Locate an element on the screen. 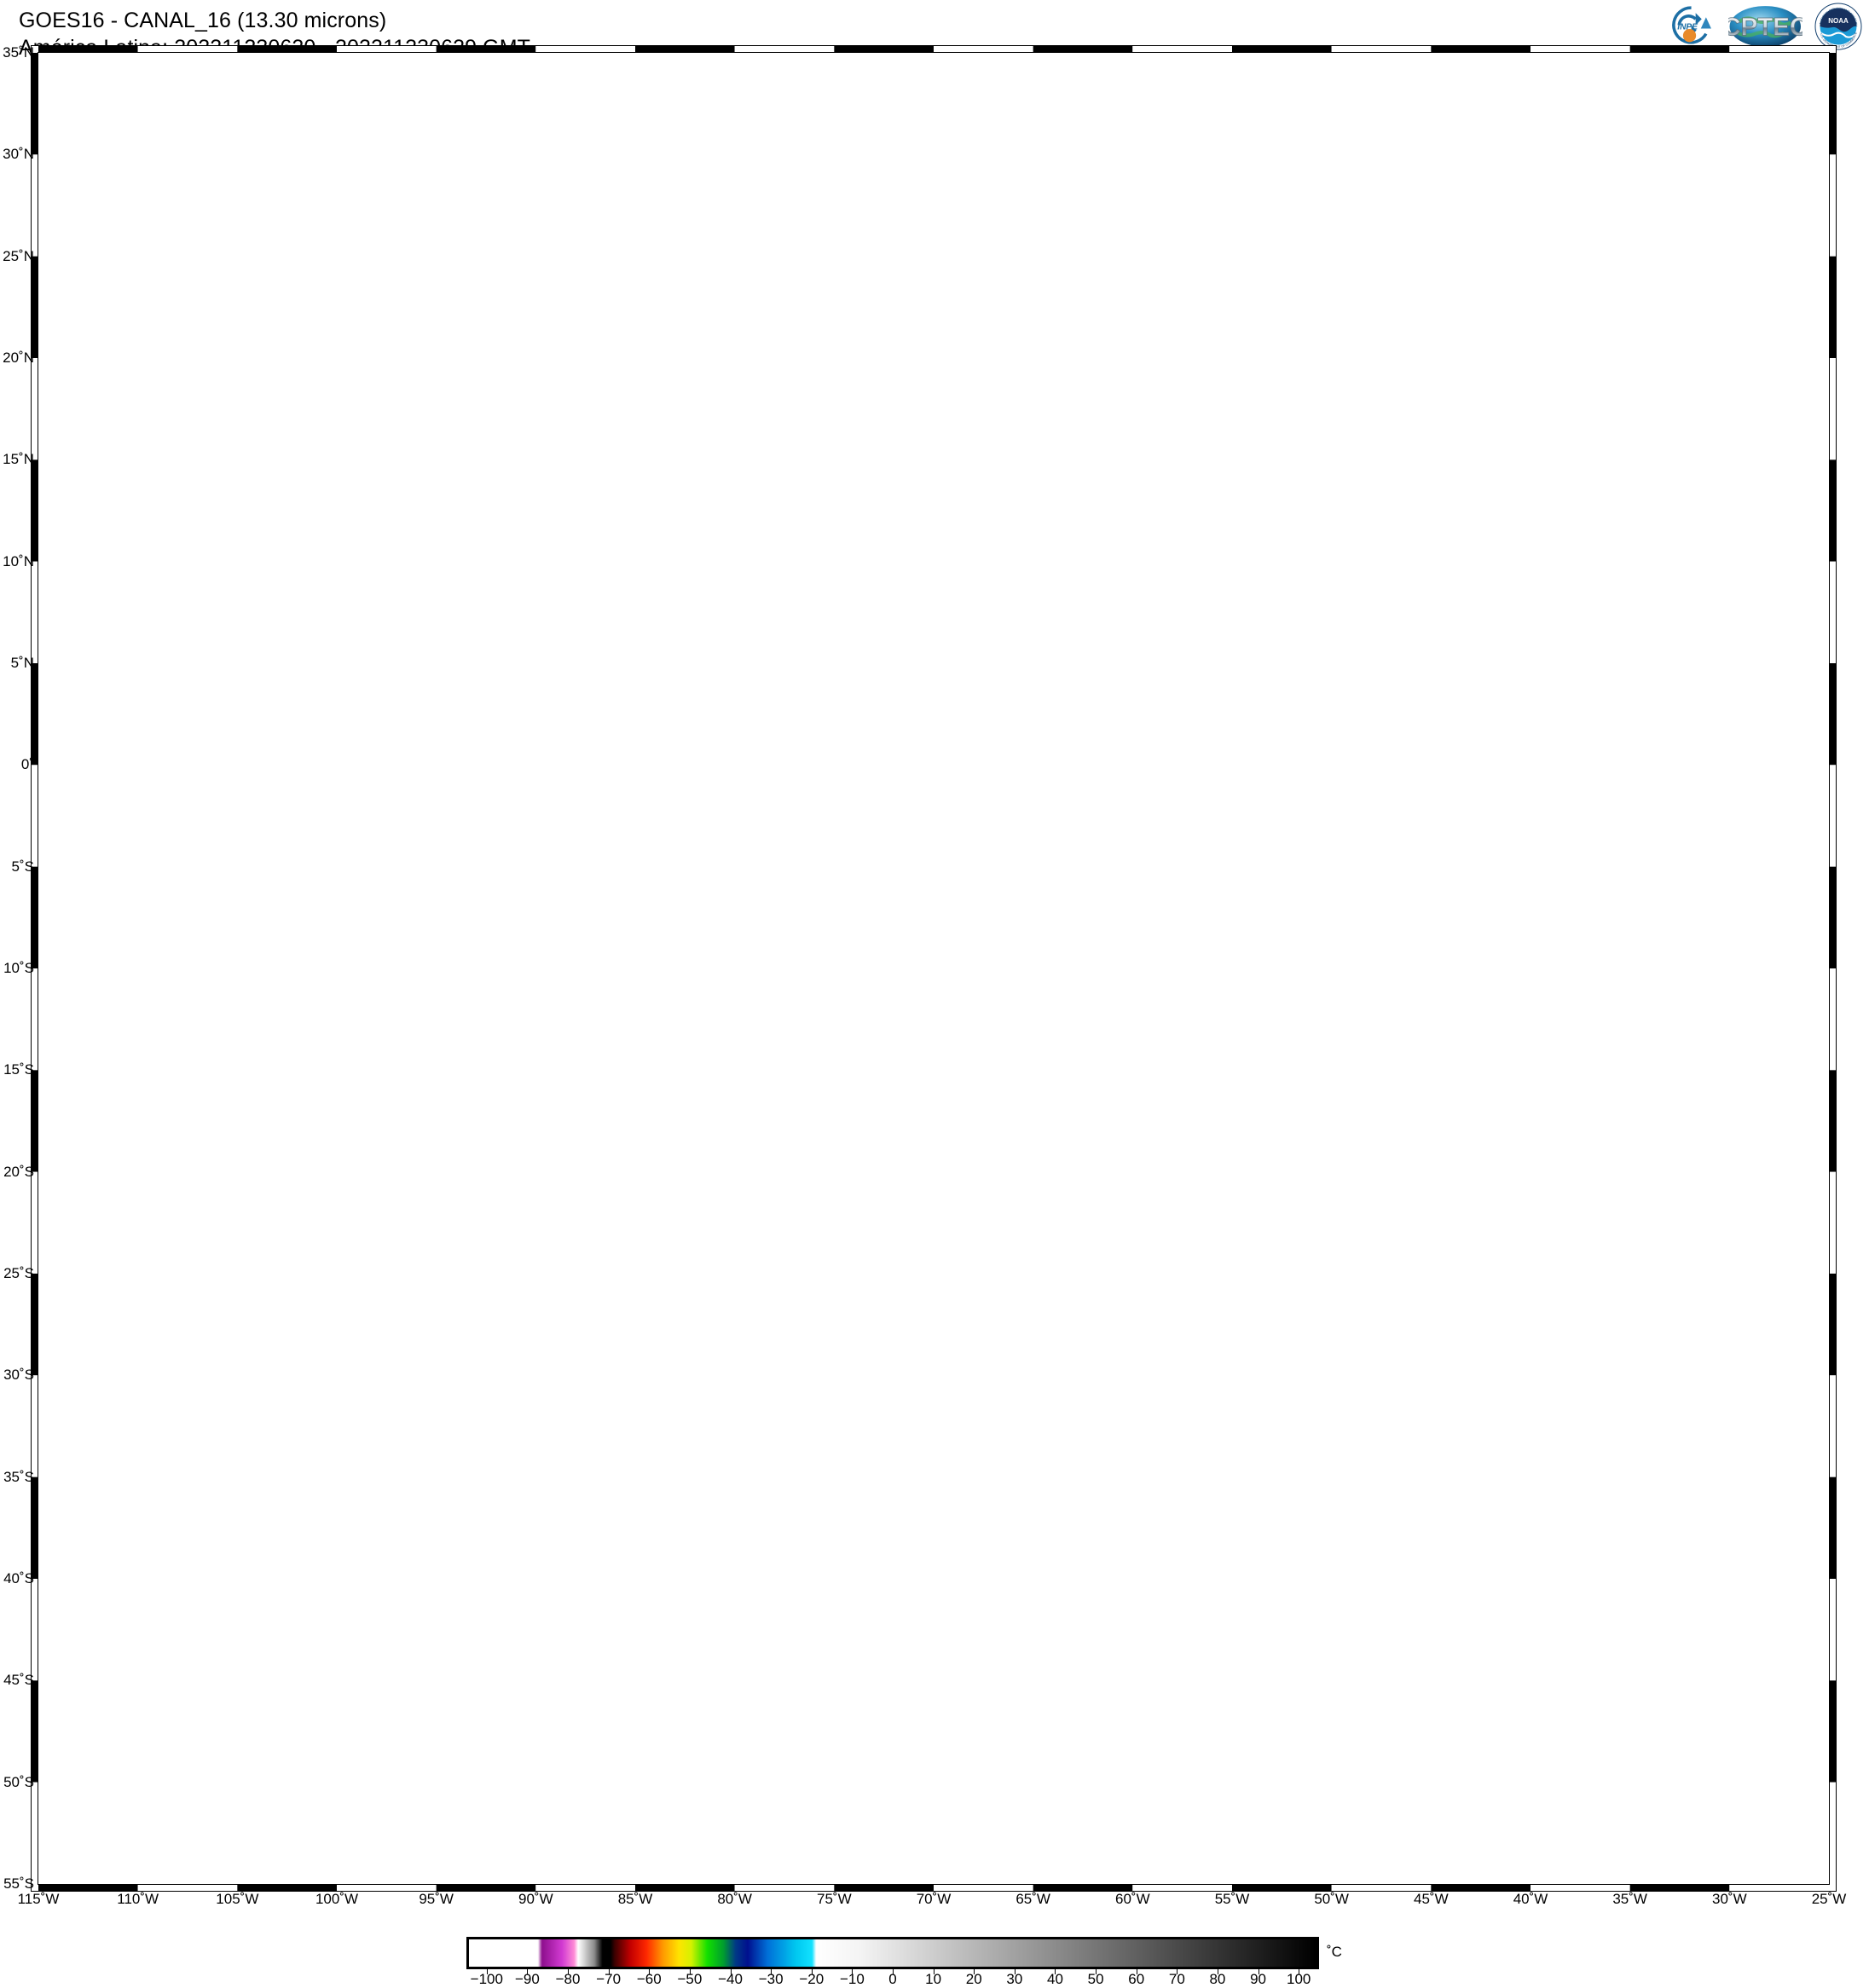  colorbar-tick-label: −20 is located at coordinates (812, 1979).